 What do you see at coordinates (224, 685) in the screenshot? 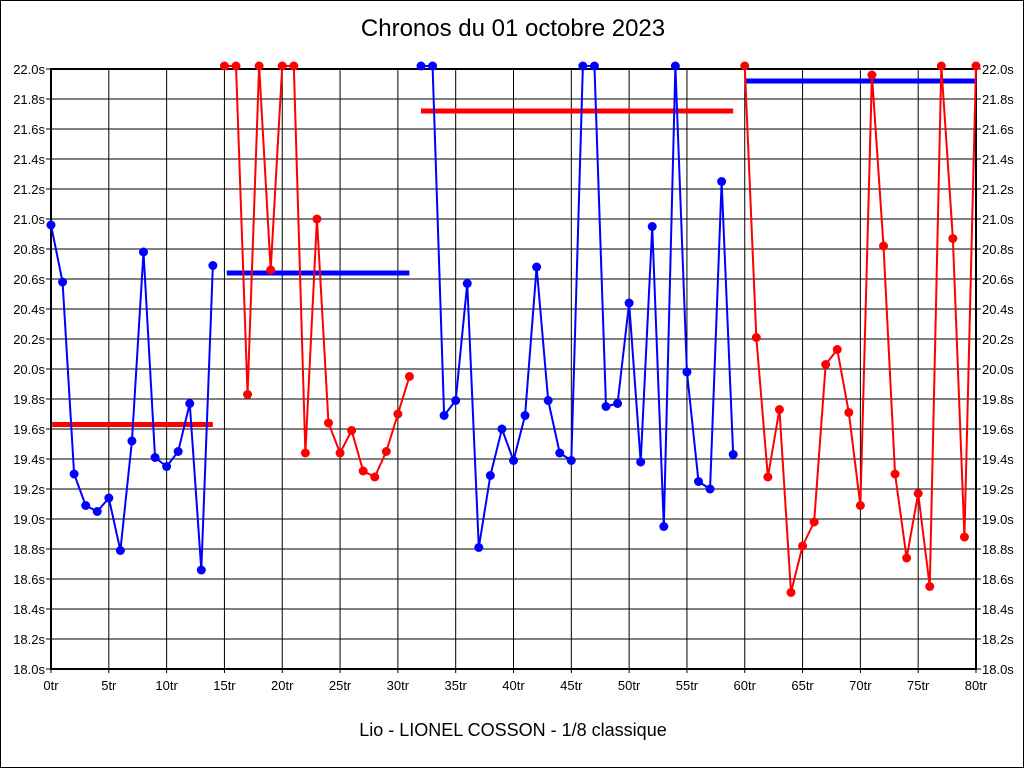
I see `x-axis-label: 15tr` at bounding box center [224, 685].